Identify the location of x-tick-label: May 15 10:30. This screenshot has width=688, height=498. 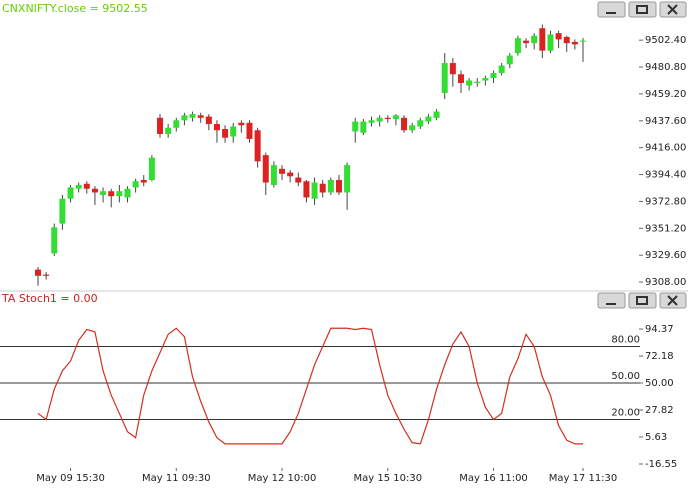
(387, 478).